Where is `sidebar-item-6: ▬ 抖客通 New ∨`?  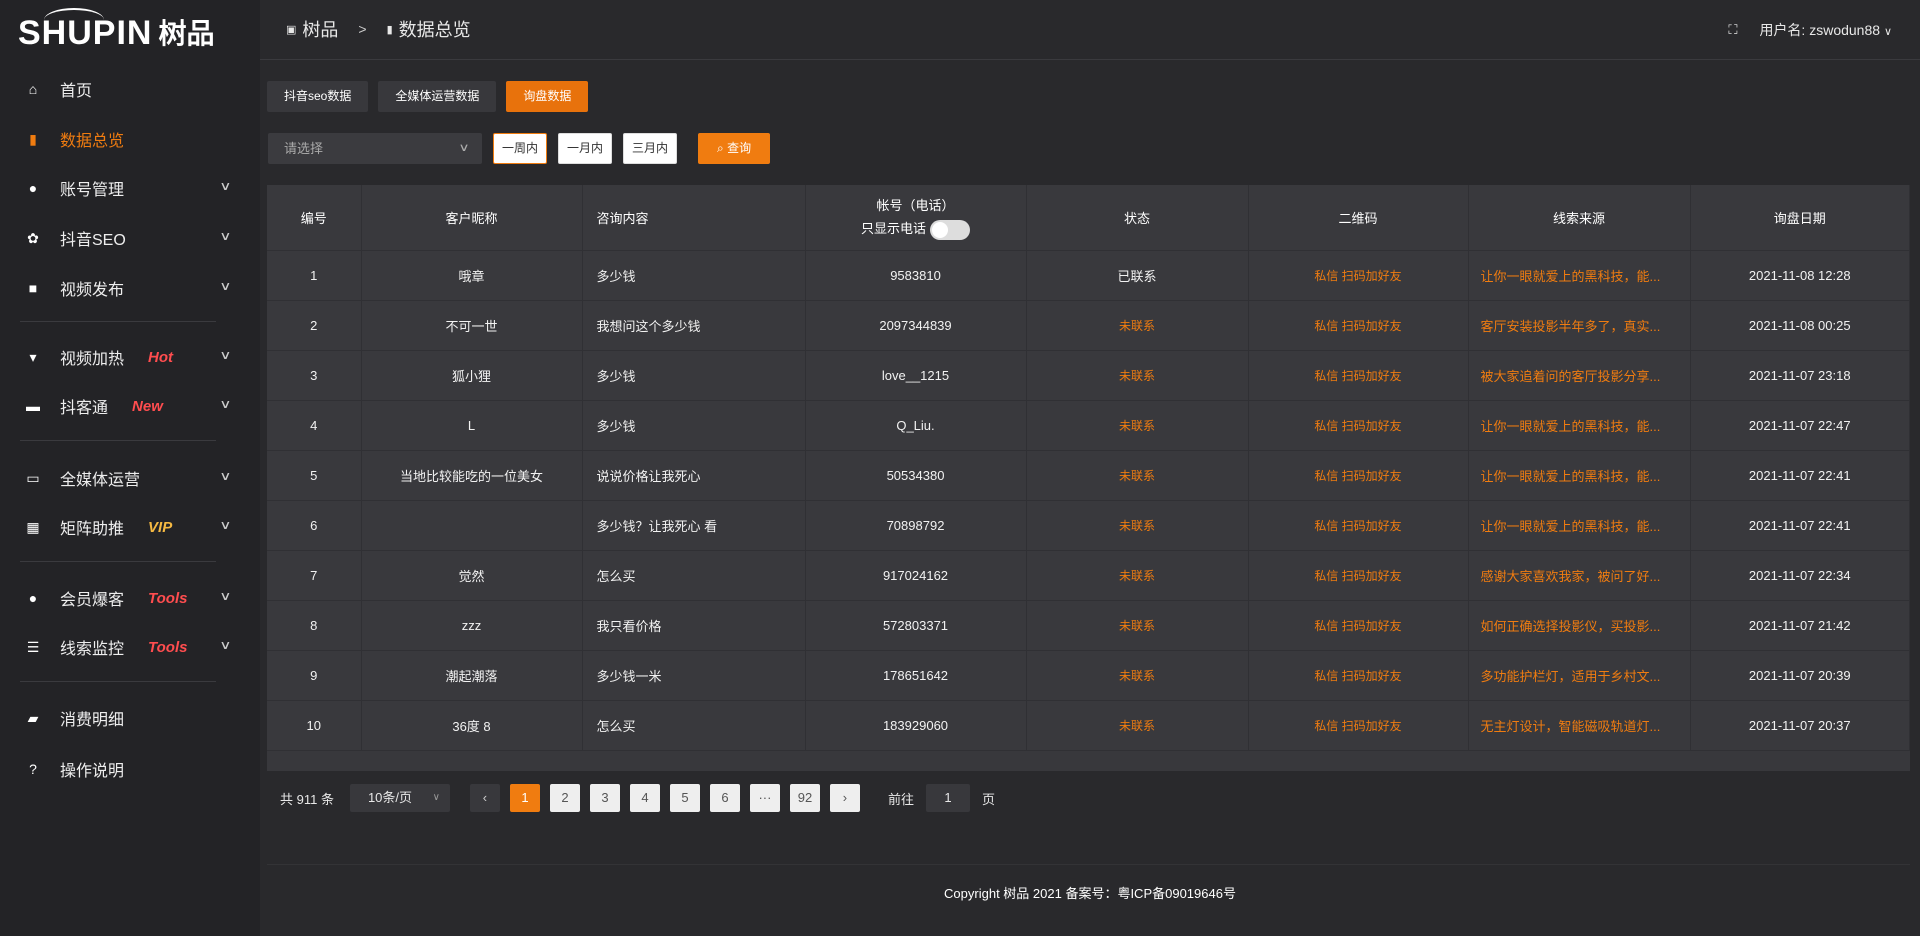 sidebar-item-6: ▬ 抖客通 New ∨ is located at coordinates (128, 406).